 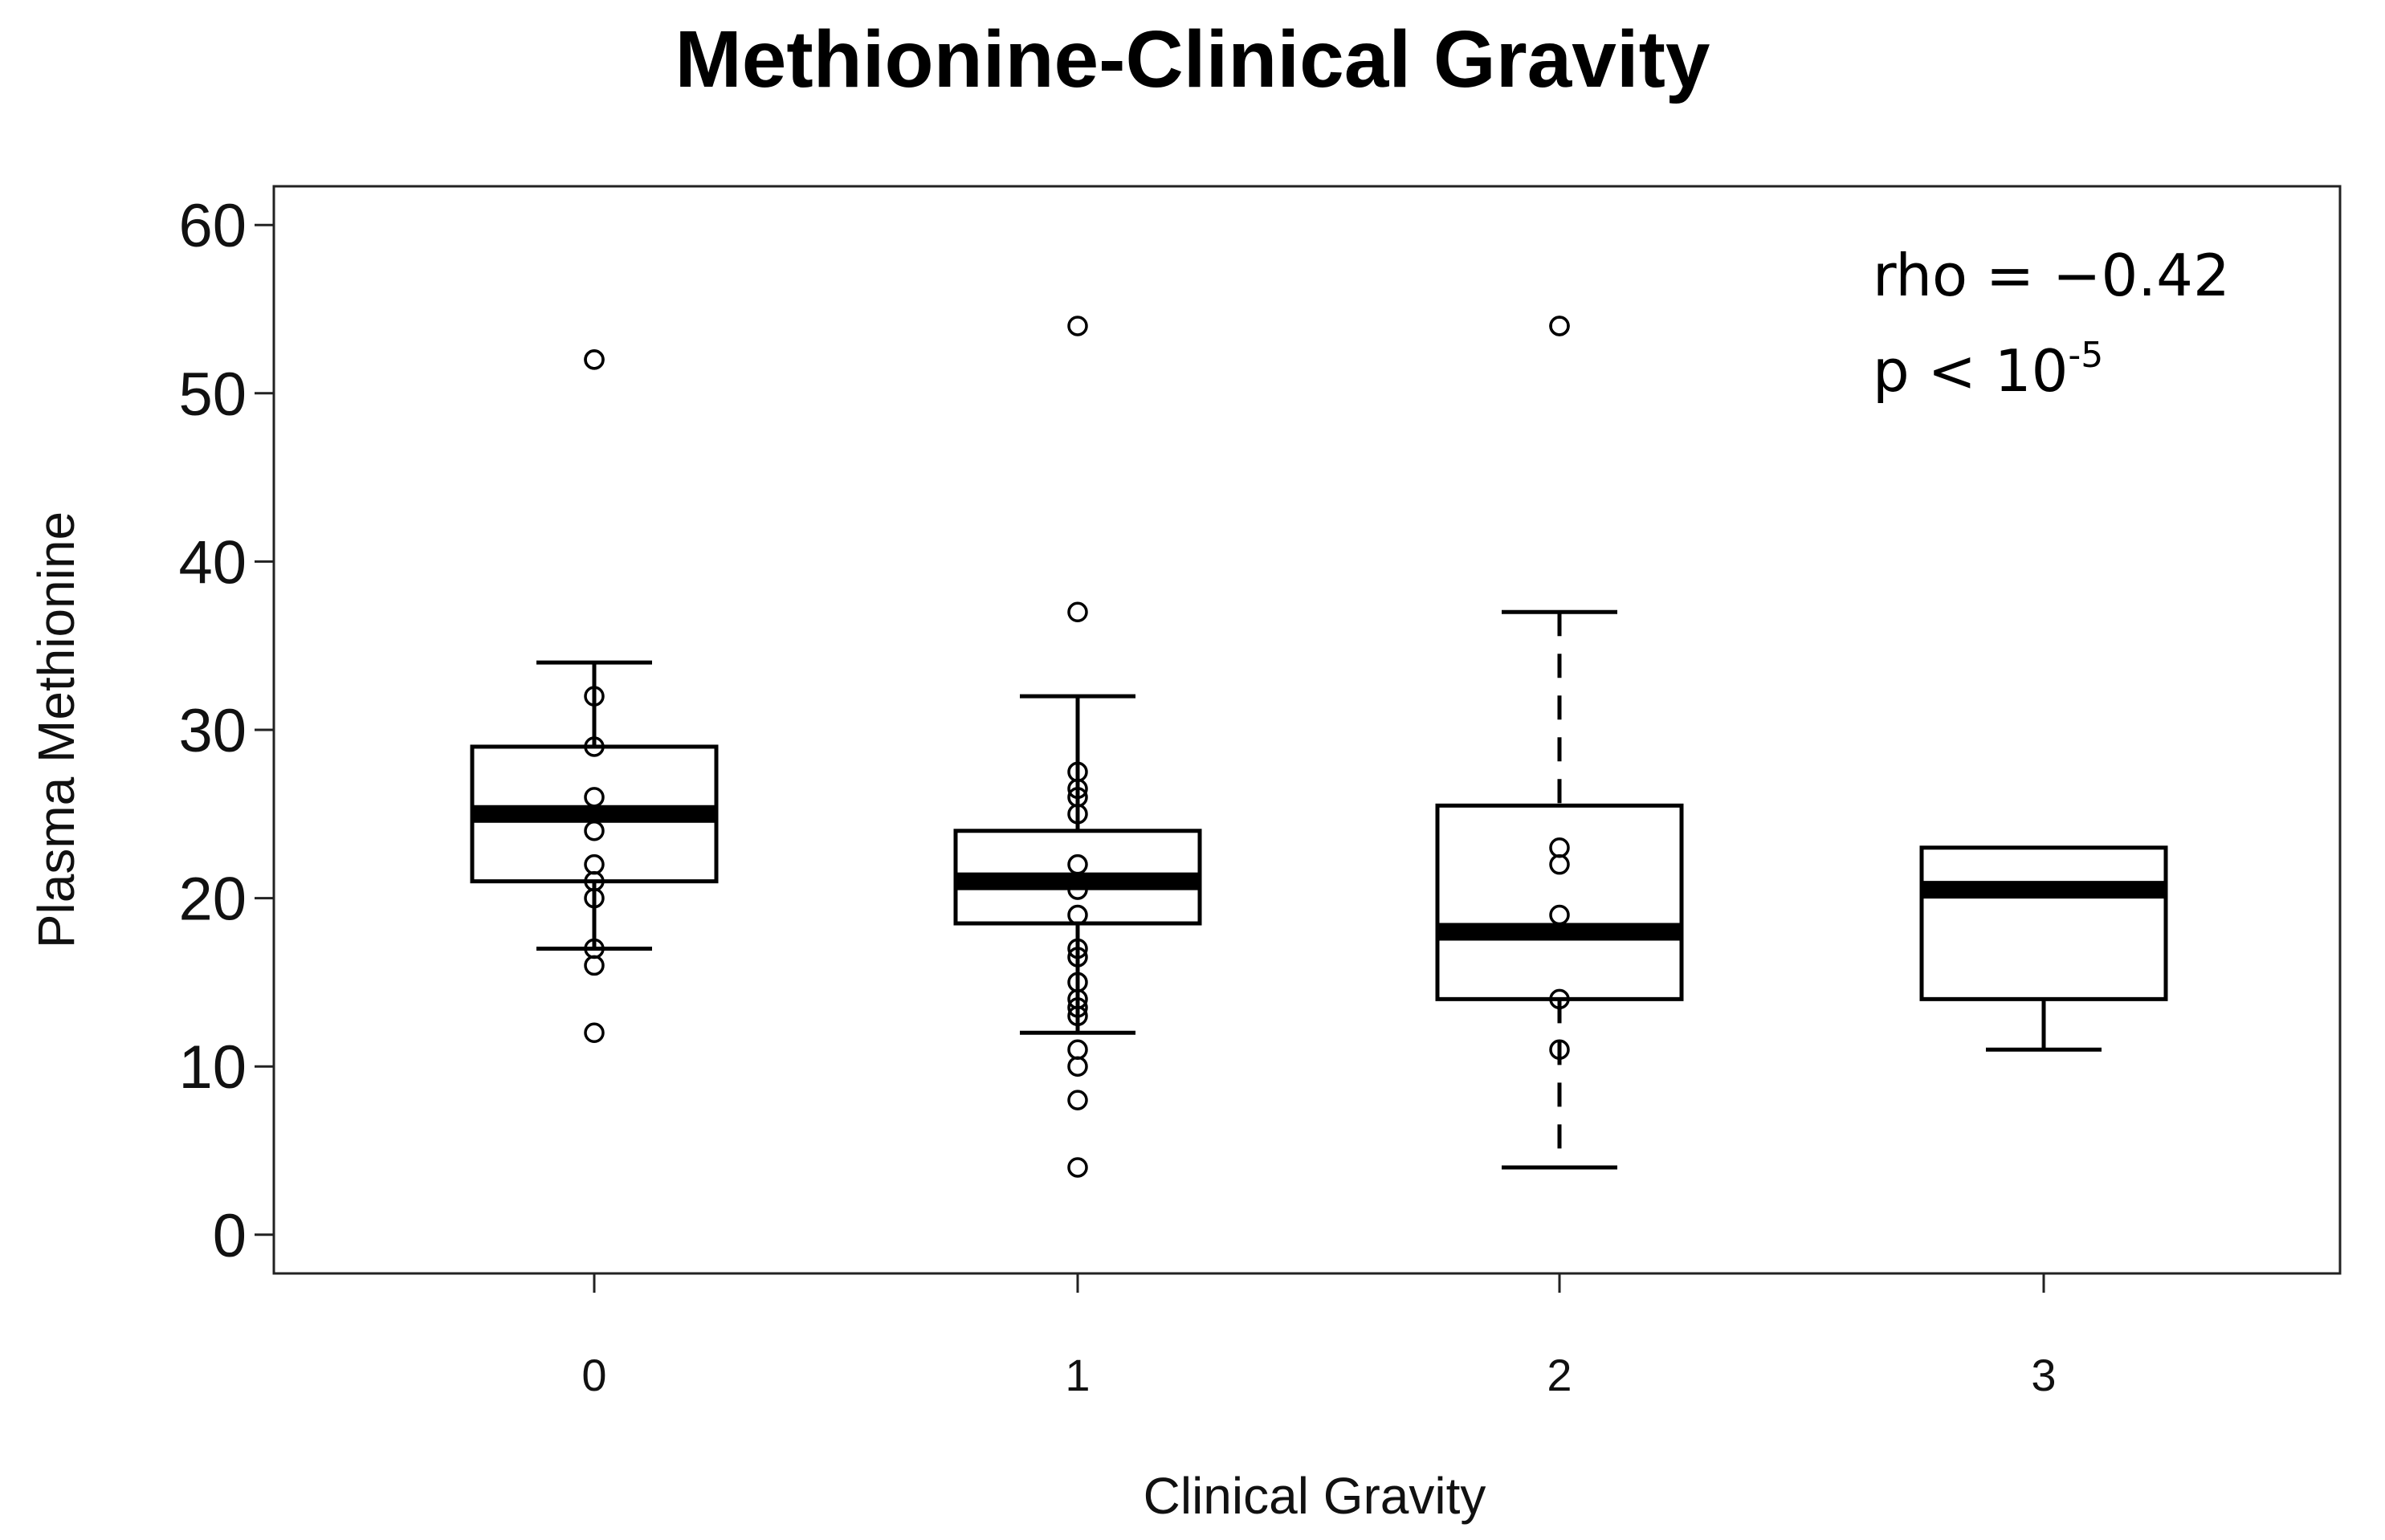 What do you see at coordinates (212, 731) in the screenshot?
I see `y-tick-label: 30` at bounding box center [212, 731].